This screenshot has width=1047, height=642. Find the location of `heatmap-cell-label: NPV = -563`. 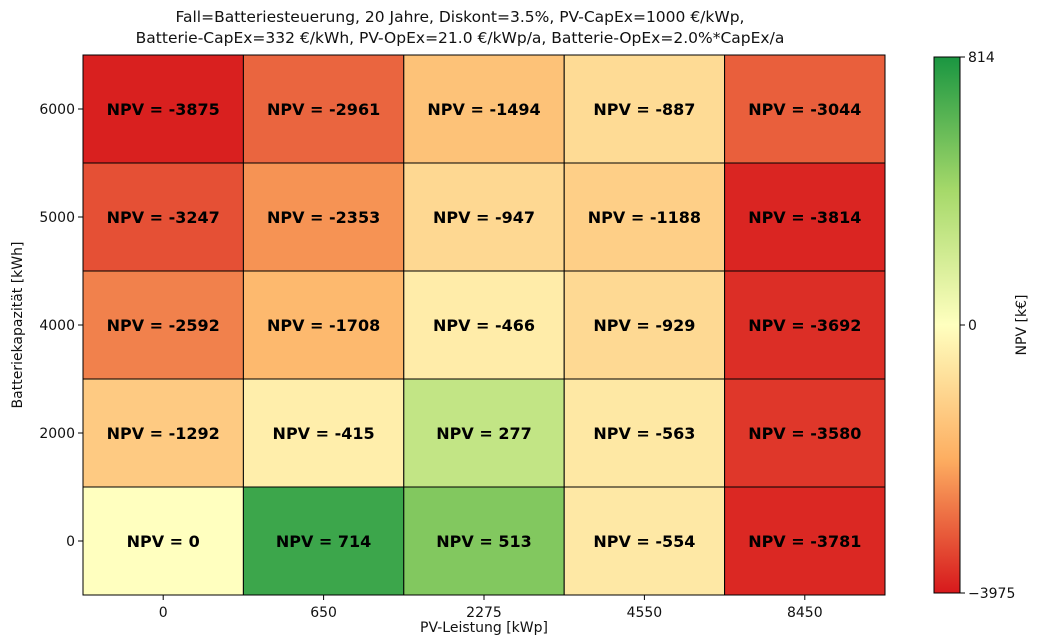

heatmap-cell-label: NPV = -563 is located at coordinates (644, 433).